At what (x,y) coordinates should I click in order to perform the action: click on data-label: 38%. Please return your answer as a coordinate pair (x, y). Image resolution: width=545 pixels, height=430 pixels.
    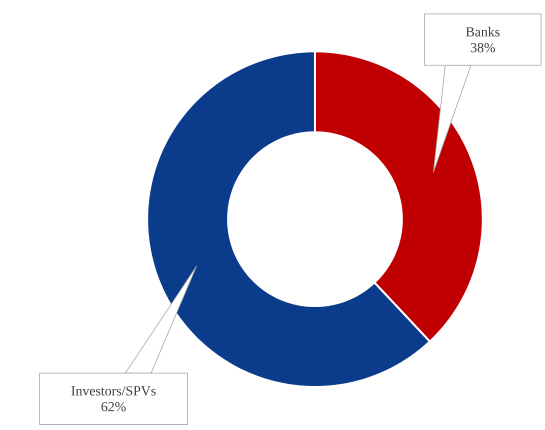
    Looking at the image, I should click on (483, 47).